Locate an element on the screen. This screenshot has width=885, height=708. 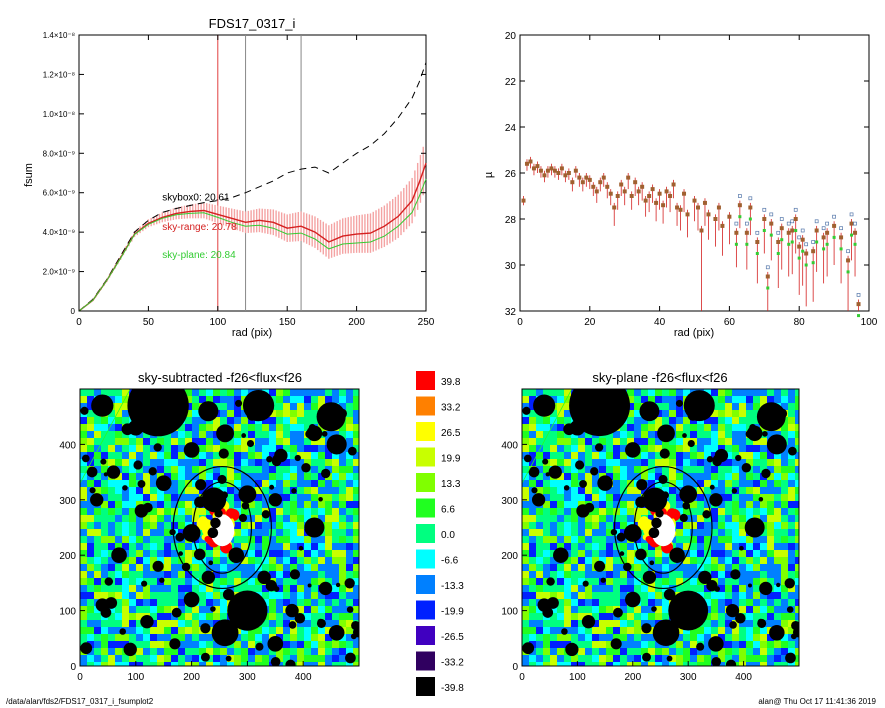
map-xtick-label: 0 is located at coordinates (80, 677).